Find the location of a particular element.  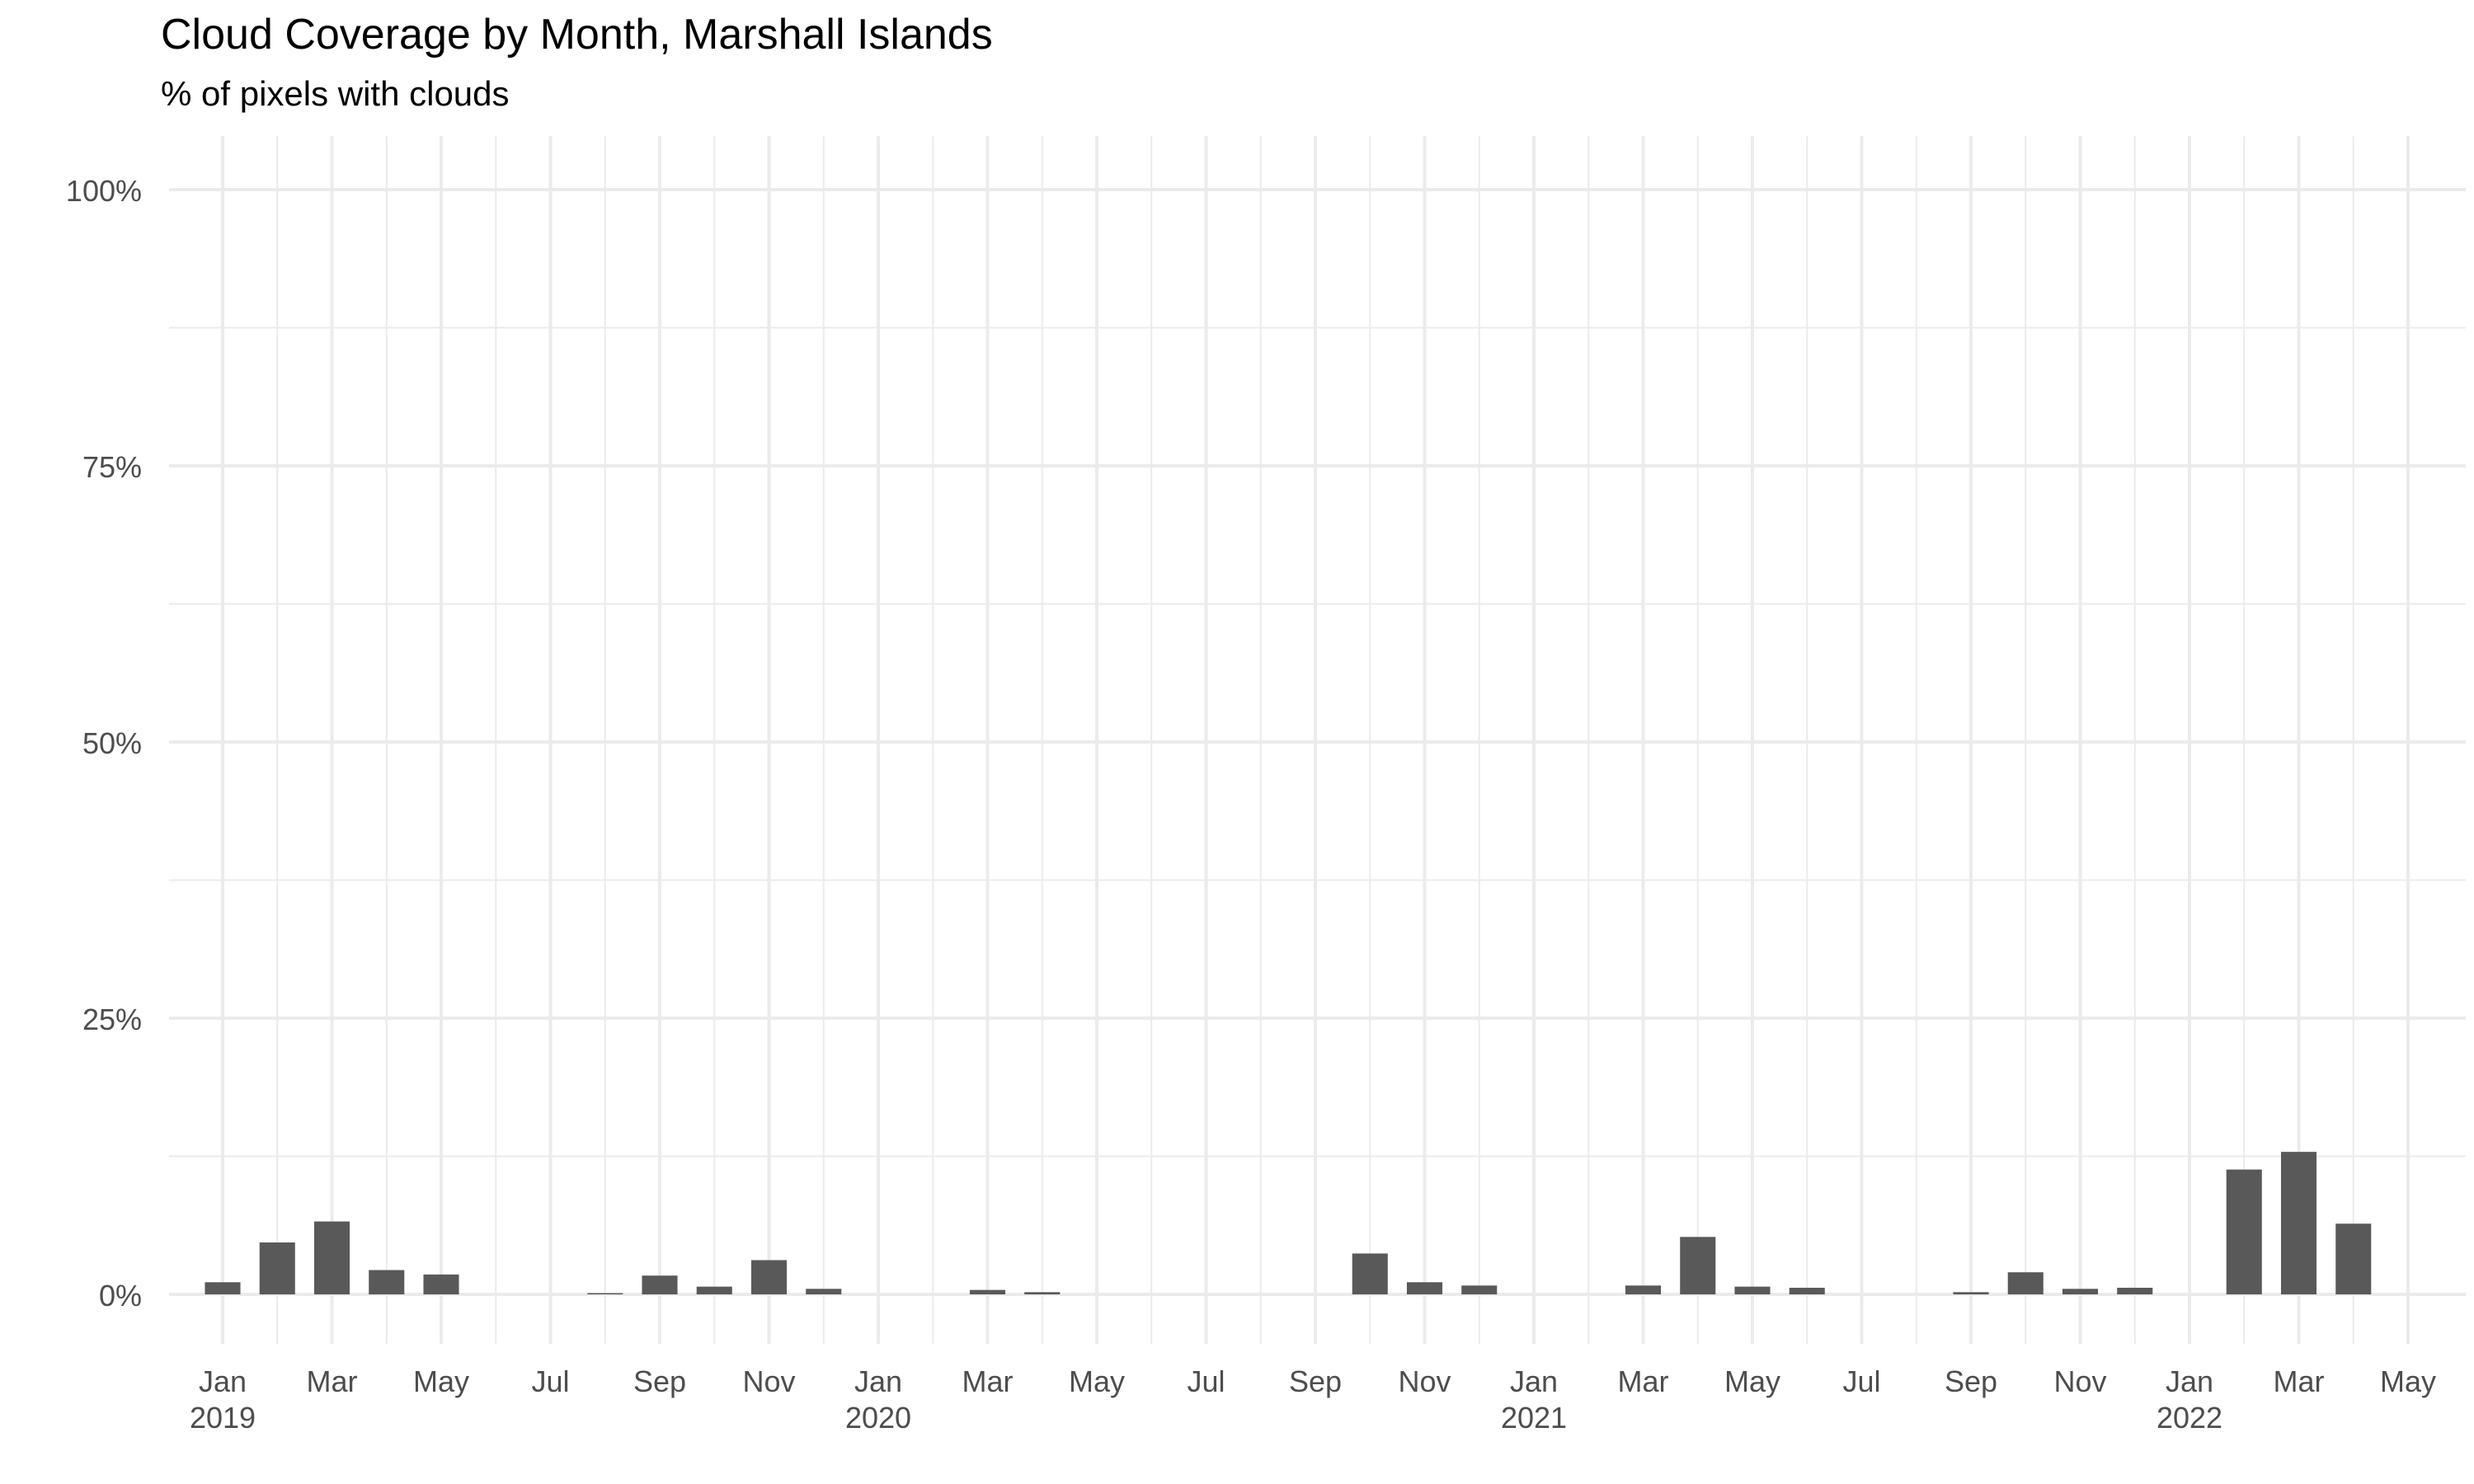

bars is located at coordinates (1288, 1223).